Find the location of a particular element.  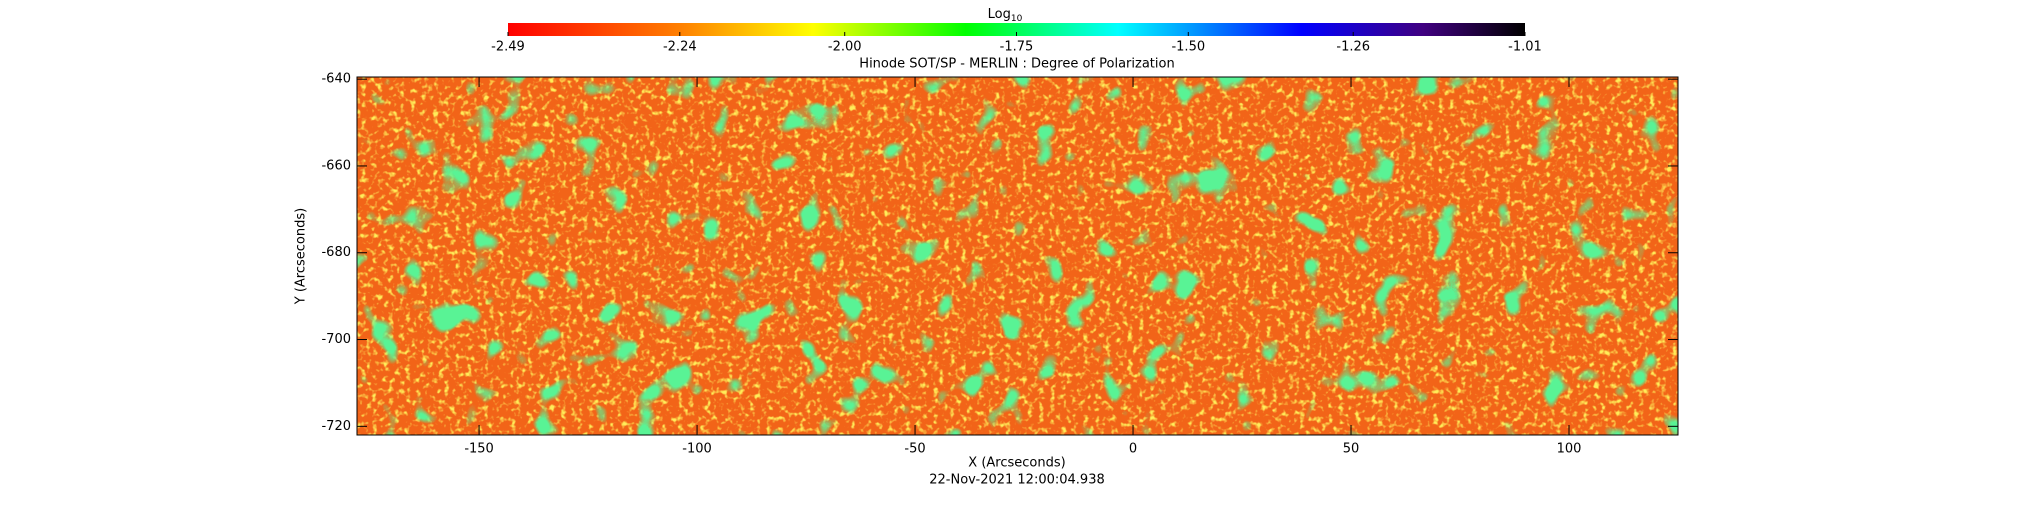

colorbar-tick-label: -1.75 is located at coordinates (1017, 47).